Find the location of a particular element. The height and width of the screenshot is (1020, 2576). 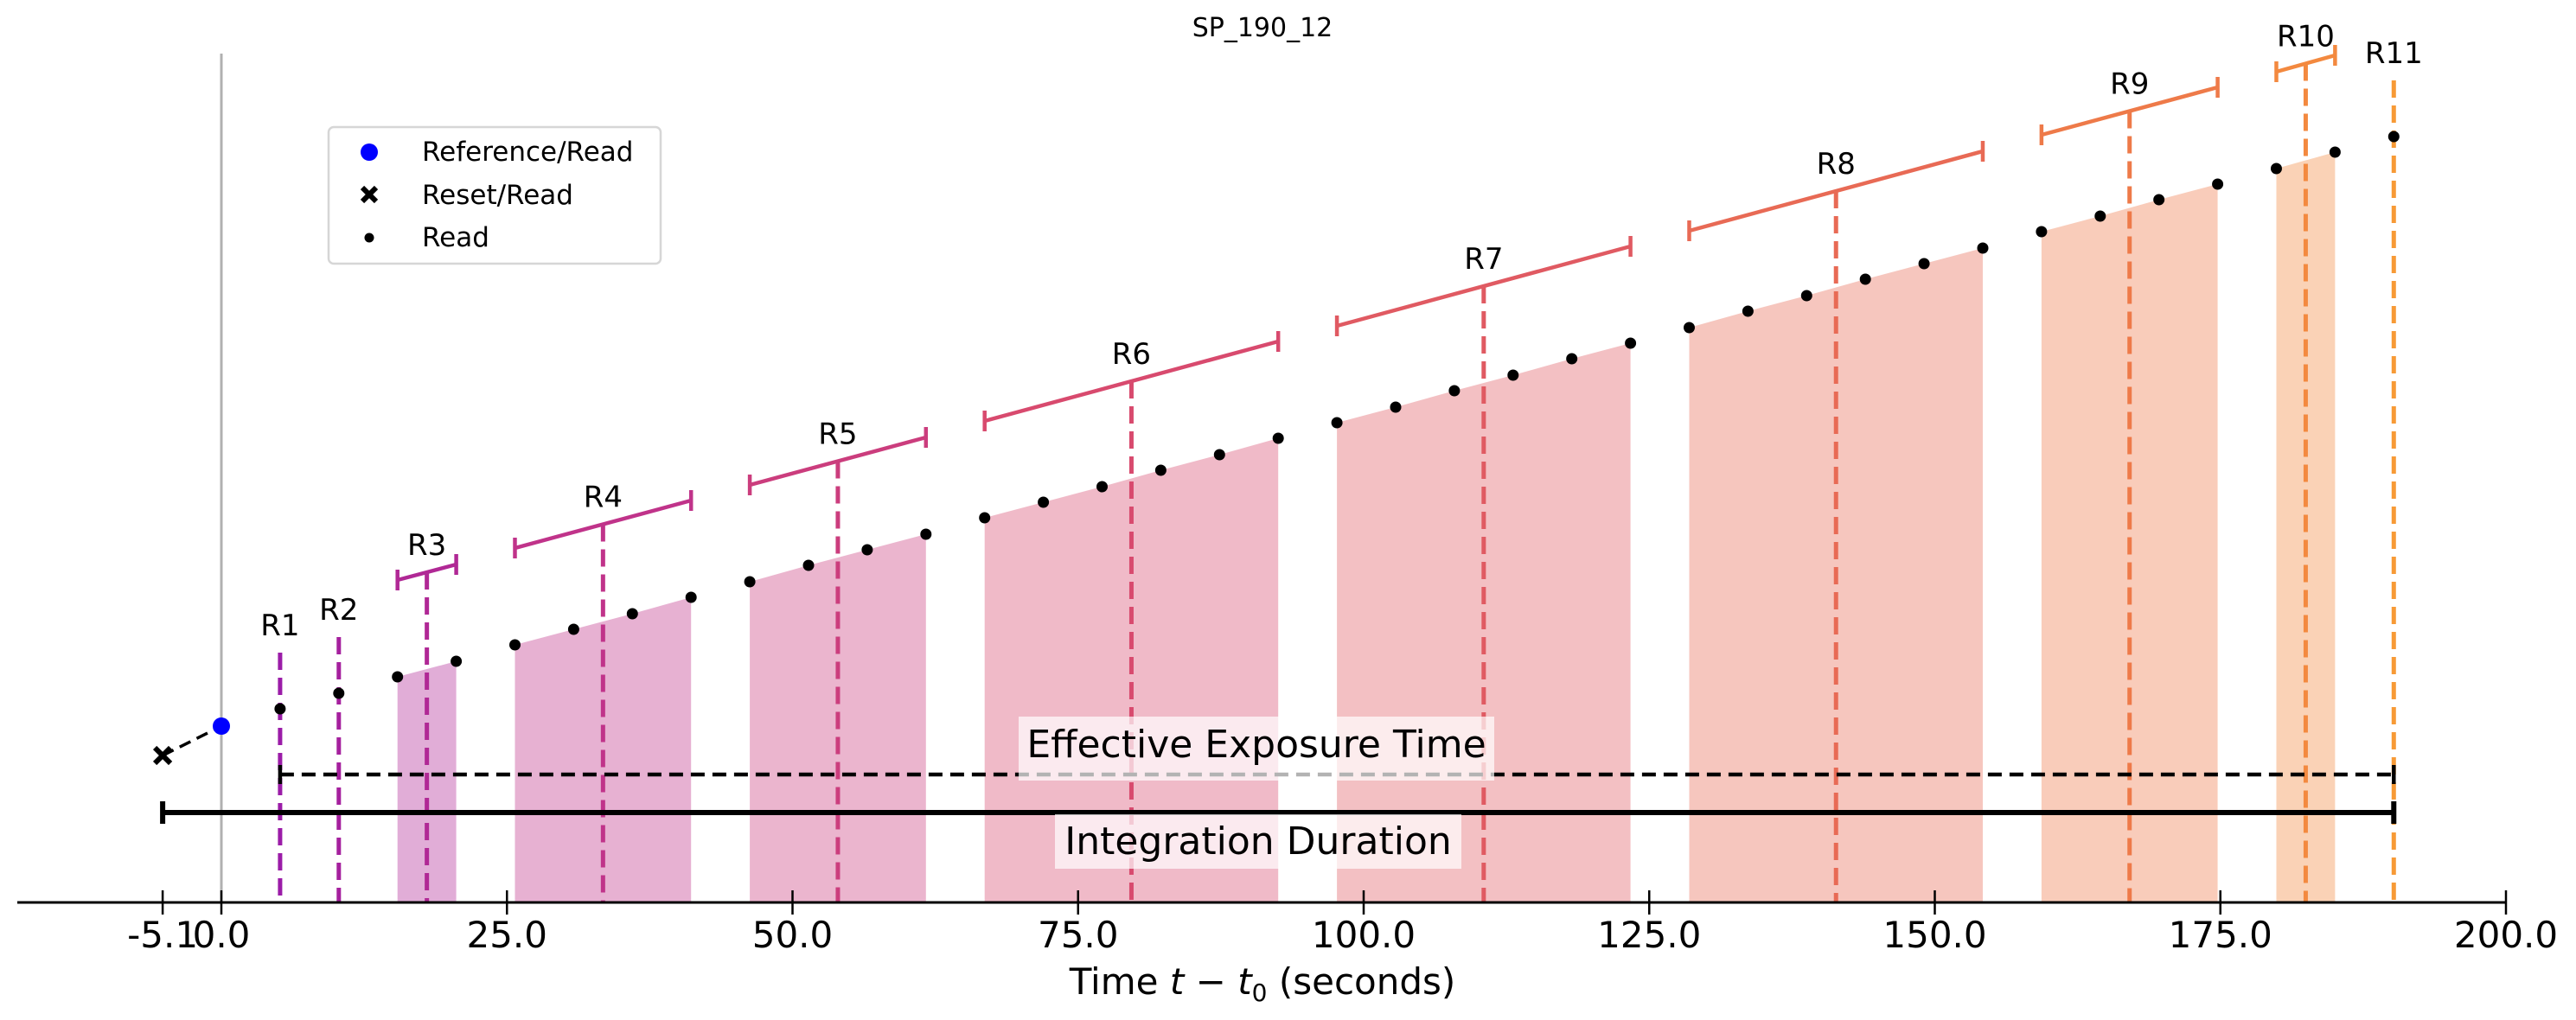

integration-duration-label: Integration Duration is located at coordinates (1258, 842).